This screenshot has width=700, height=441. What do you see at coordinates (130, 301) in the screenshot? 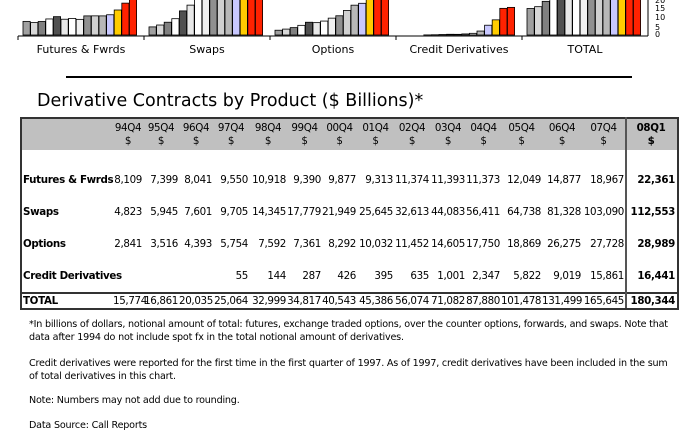
I see `table-cell: 15,774` at bounding box center [130, 301].